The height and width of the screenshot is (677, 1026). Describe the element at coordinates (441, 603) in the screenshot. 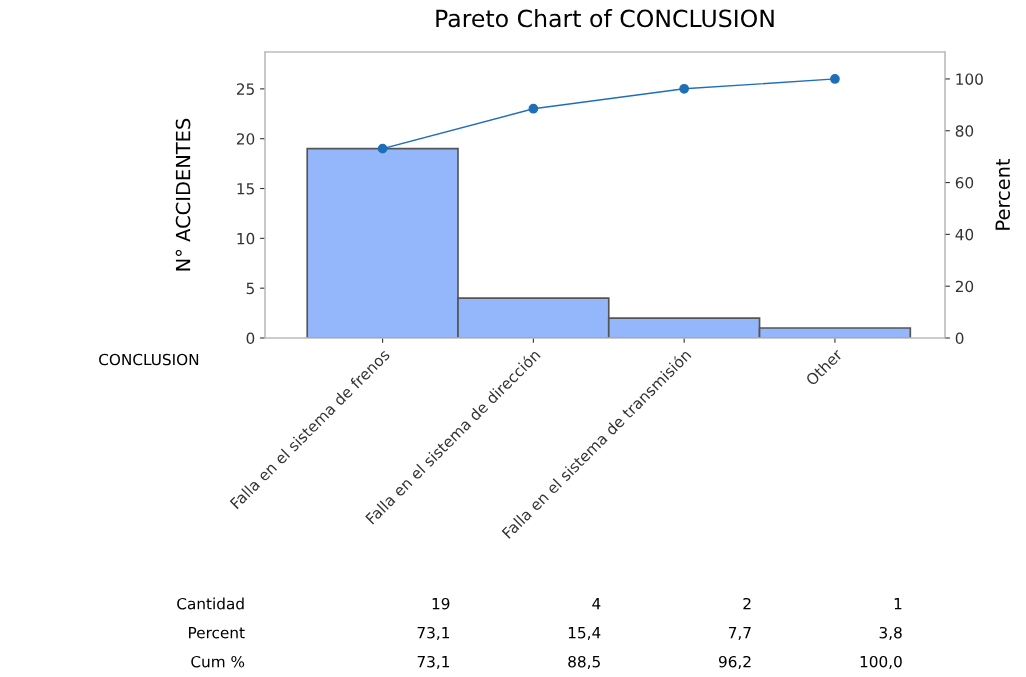

I see `data-label: 19` at that location.